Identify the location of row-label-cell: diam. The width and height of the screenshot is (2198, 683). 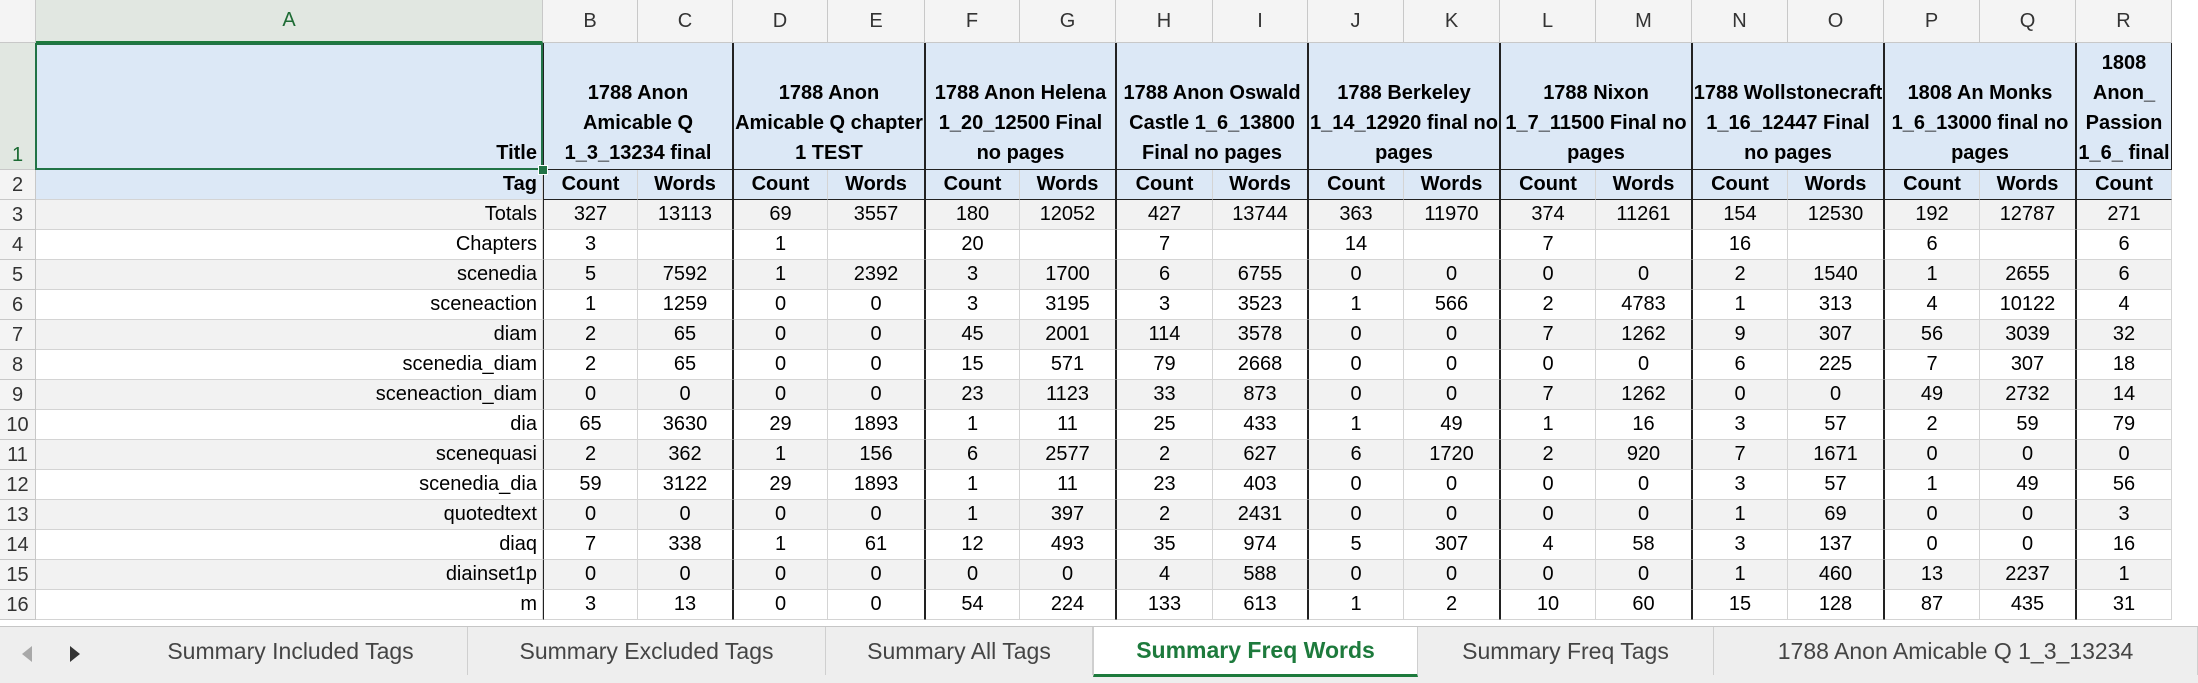
(289, 335).